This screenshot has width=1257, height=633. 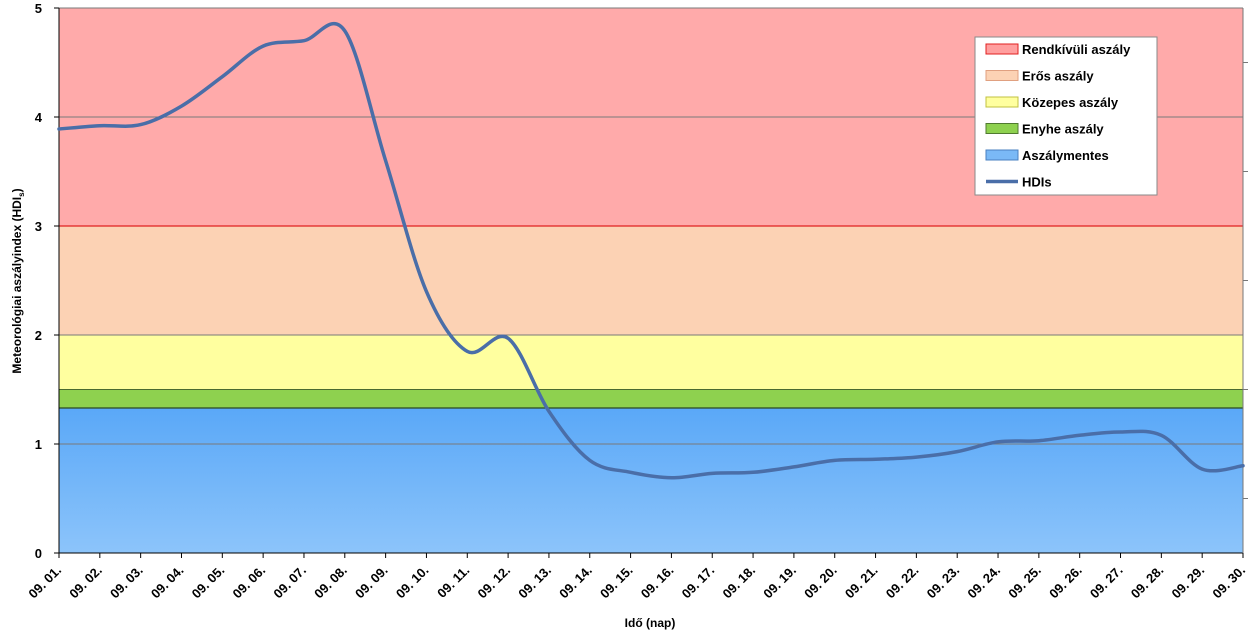 I want to click on x-tick-label: 09. 09., so click(x=371, y=582).